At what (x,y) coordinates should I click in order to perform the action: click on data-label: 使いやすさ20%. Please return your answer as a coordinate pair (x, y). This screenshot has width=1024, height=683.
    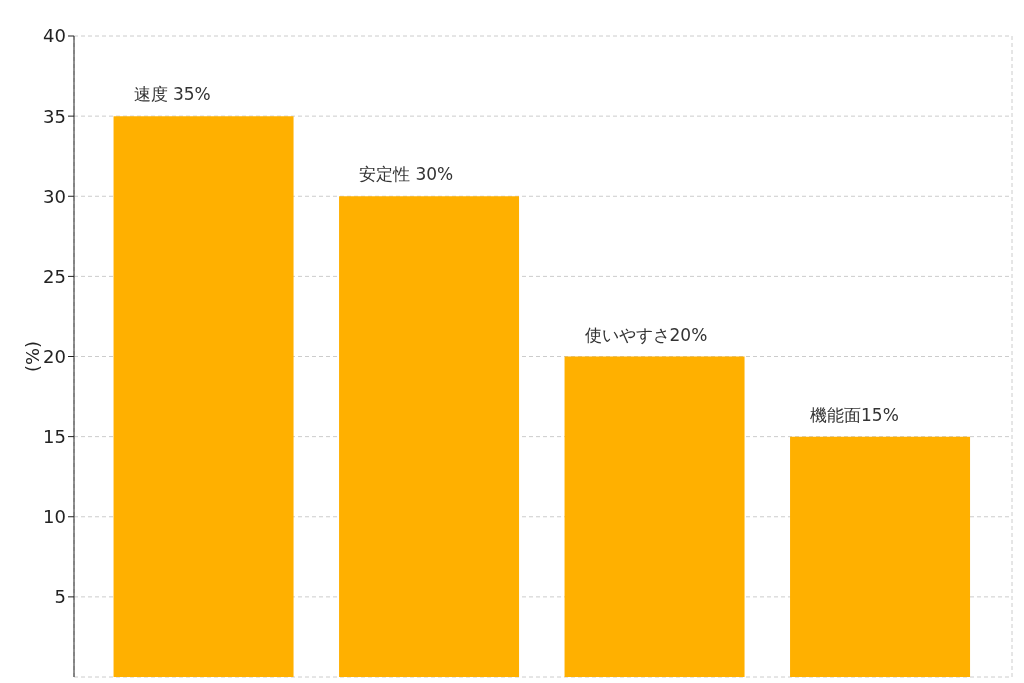
    Looking at the image, I should click on (646, 334).